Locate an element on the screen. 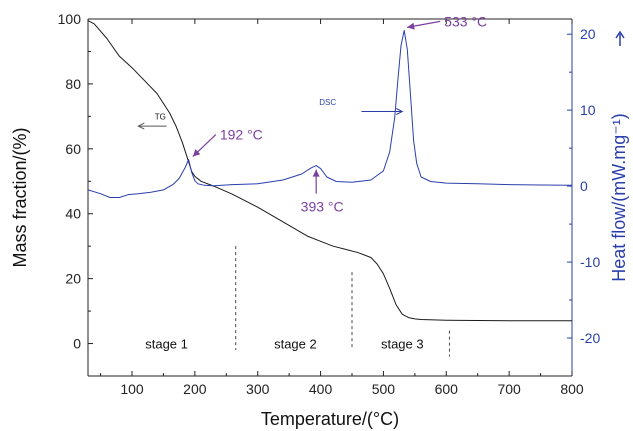 The height and width of the screenshot is (431, 633). x-tick-label: 700 is located at coordinates (509, 389).